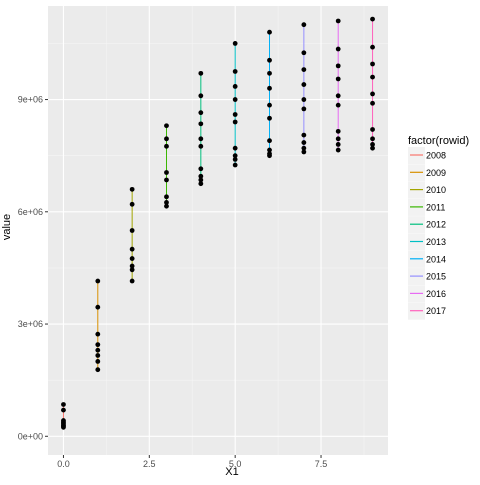 The height and width of the screenshot is (485, 480). I want to click on legend-label: 2009, so click(436, 173).